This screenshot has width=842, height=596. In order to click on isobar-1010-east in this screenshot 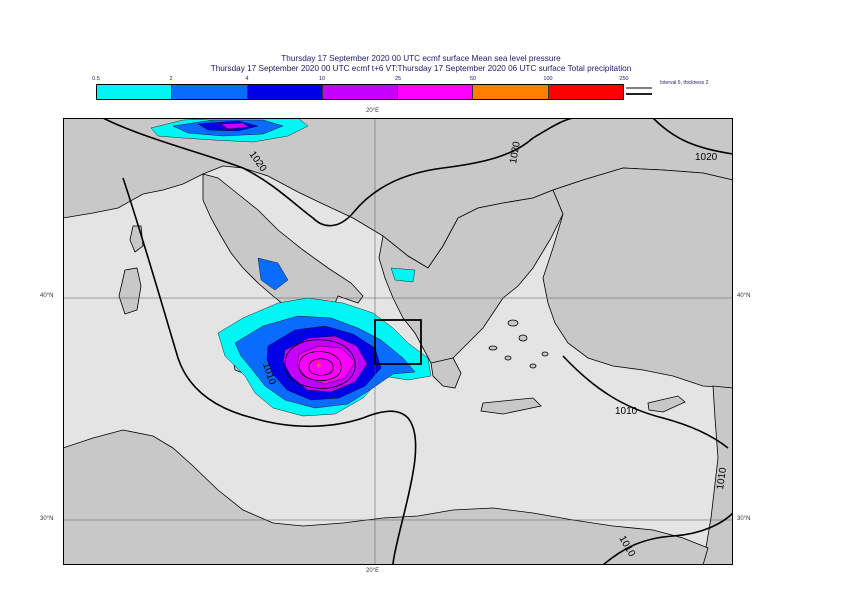, I will do `click(645, 402)`.